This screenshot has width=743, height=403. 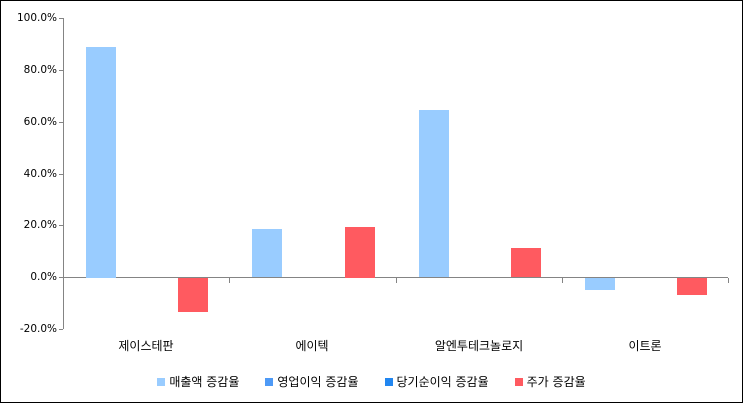 I want to click on bar-주가 증감율-에이텍, so click(x=360, y=252).